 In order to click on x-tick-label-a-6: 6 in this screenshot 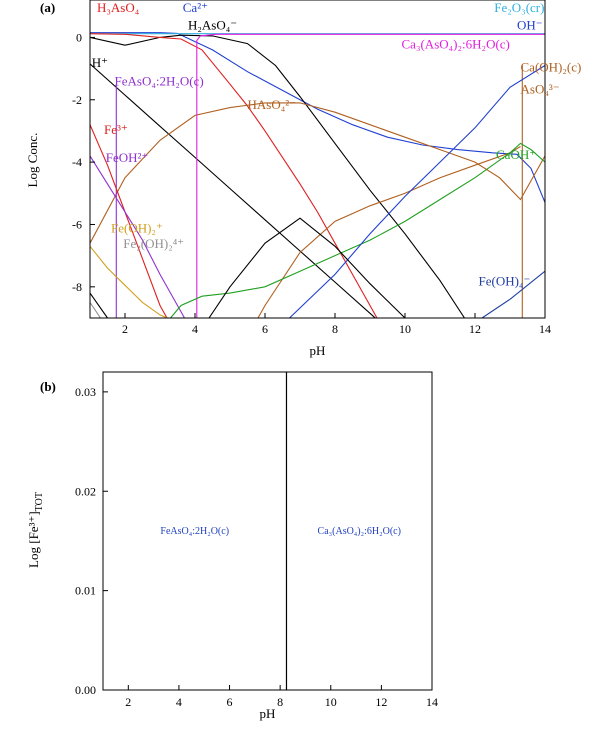, I will do `click(265, 329)`.